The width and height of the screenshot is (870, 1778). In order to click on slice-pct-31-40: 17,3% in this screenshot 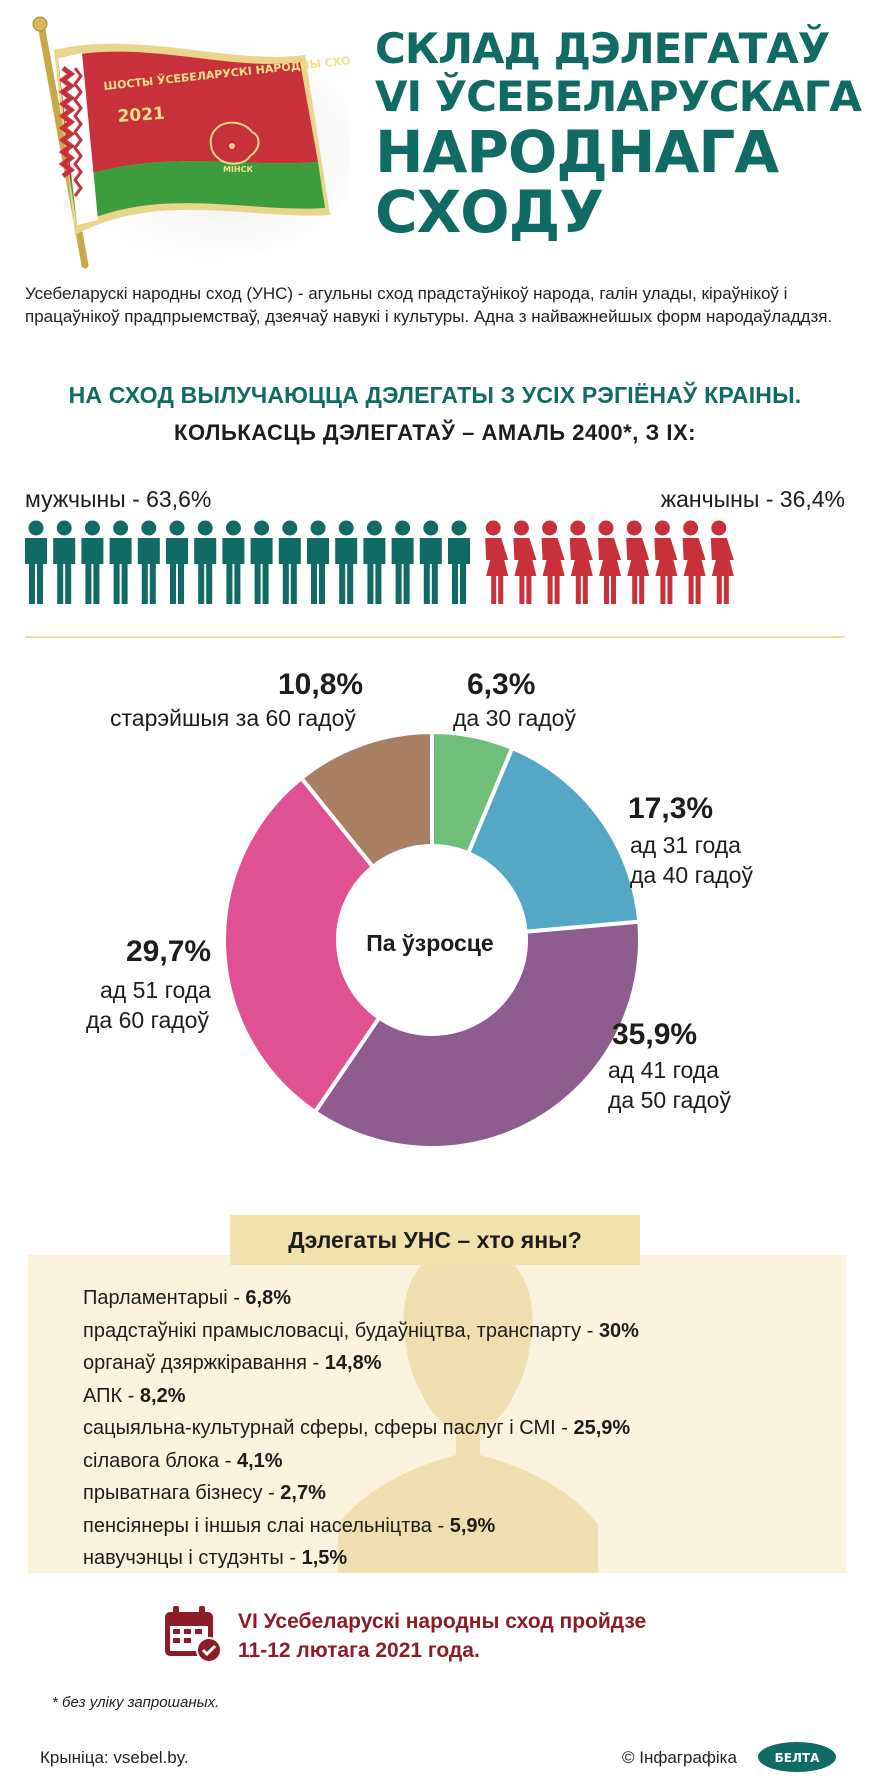, I will do `click(671, 808)`.